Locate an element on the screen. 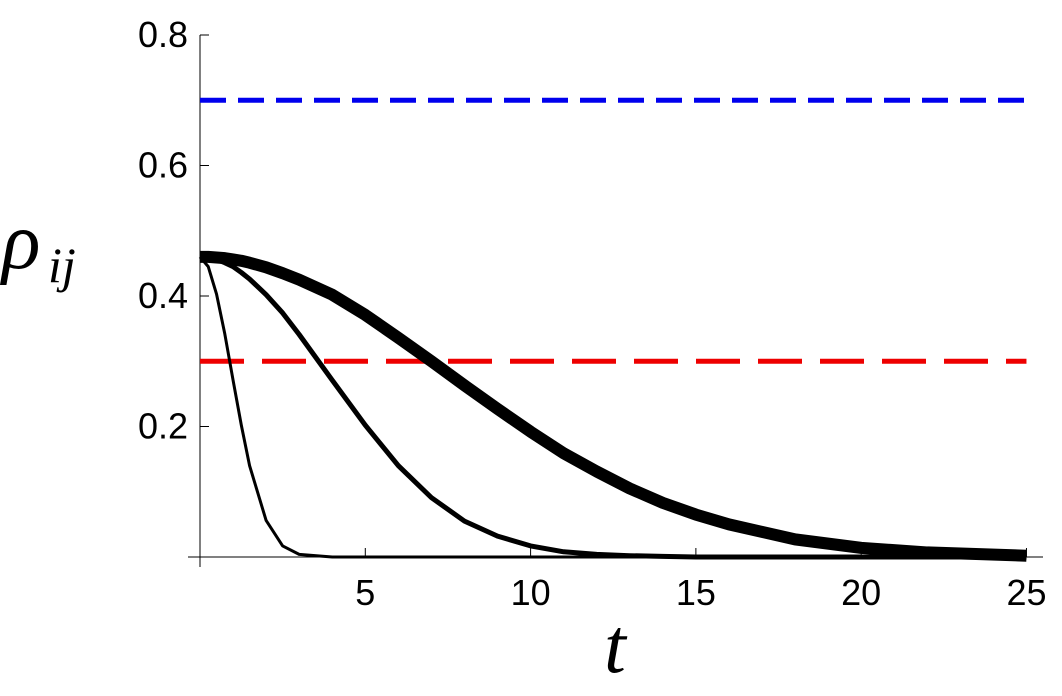 The height and width of the screenshot is (696, 1062). x-axis-label: t is located at coordinates (616, 645).